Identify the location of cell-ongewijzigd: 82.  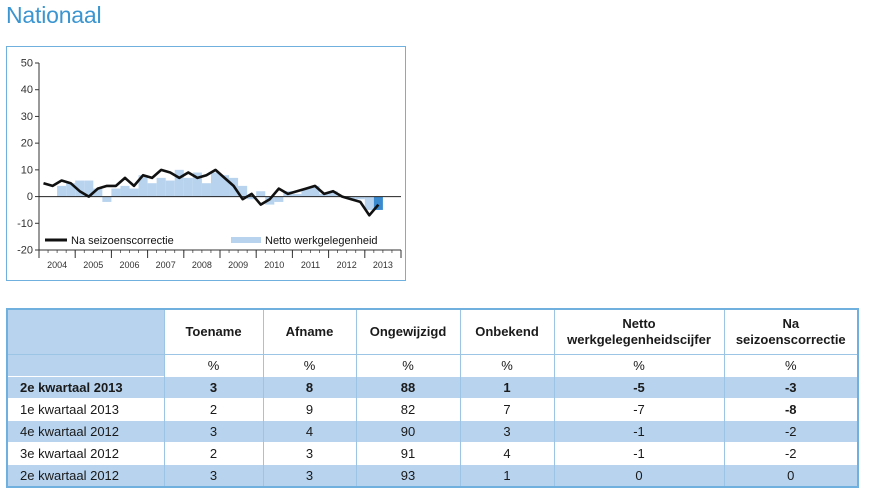
(407, 409).